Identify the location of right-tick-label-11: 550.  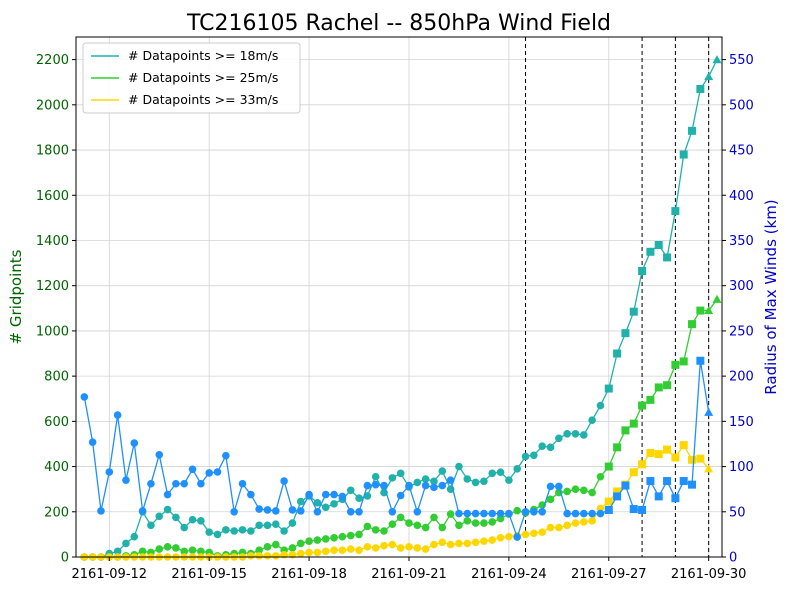
(741, 60).